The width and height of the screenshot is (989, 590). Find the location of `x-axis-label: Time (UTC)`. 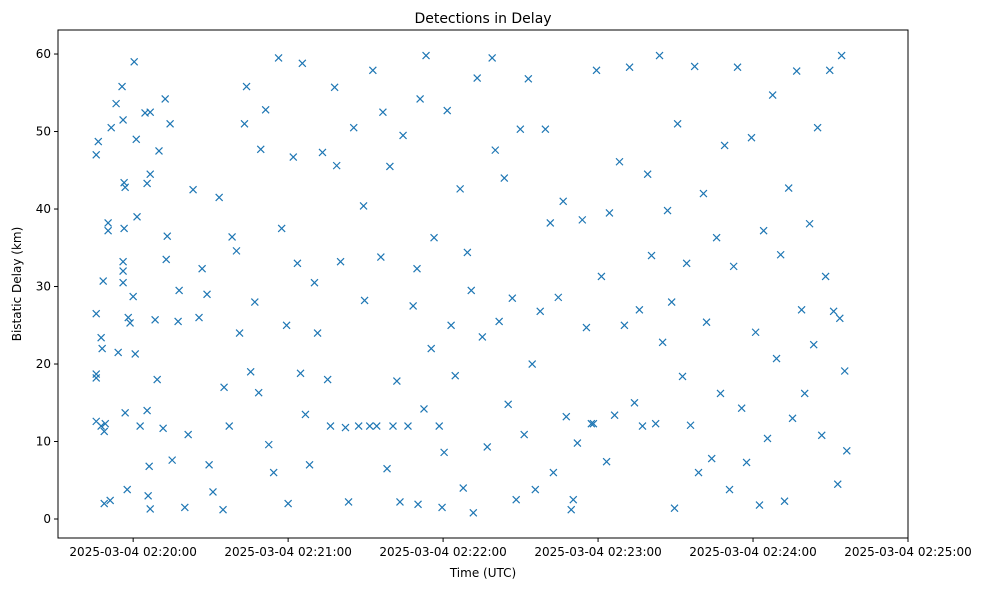

x-axis-label: Time (UTC) is located at coordinates (482, 573).